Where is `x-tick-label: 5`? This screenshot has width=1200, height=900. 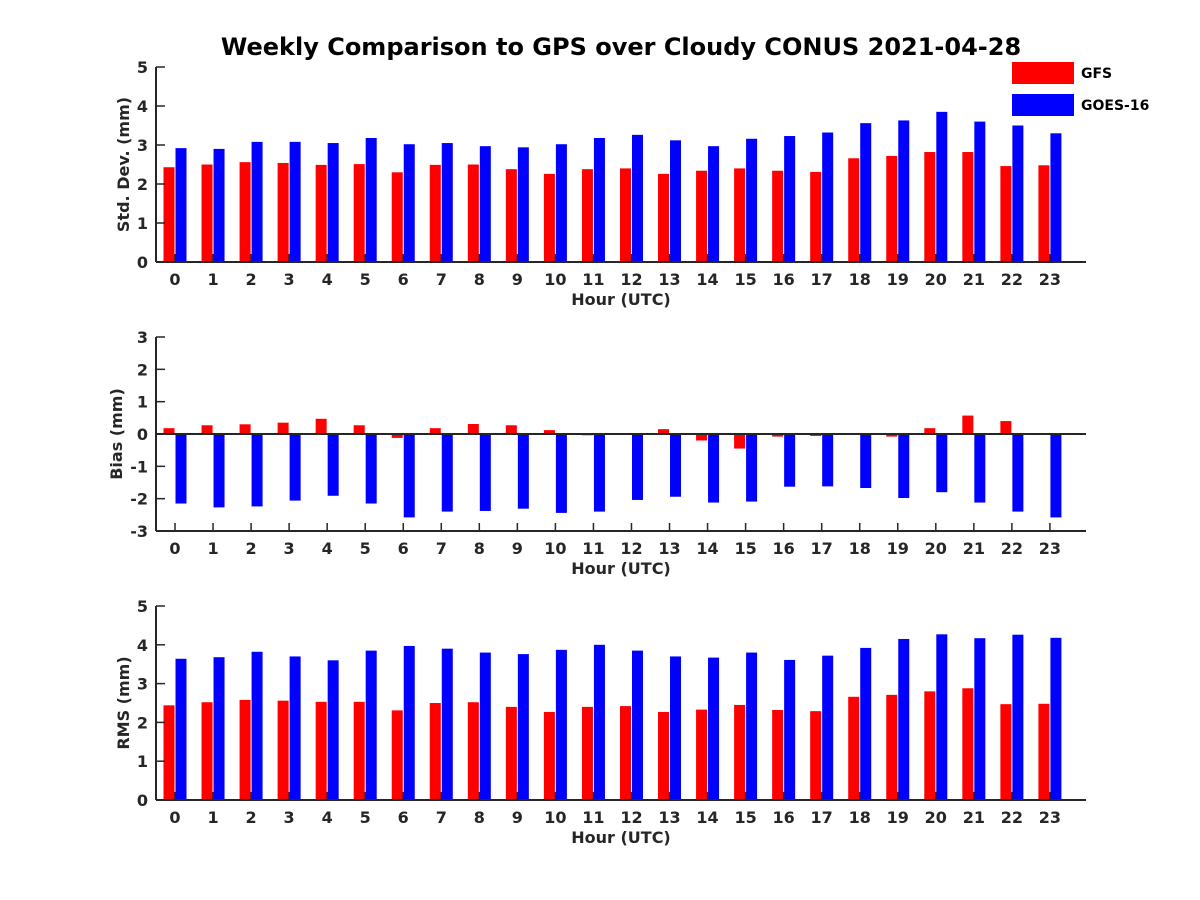 x-tick-label: 5 is located at coordinates (365, 817).